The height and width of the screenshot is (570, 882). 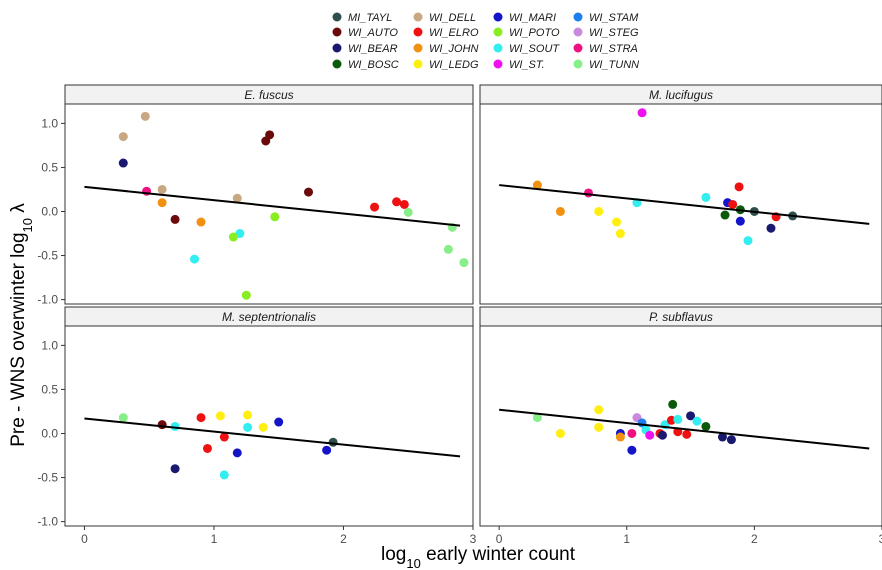 I want to click on facet-title: M. septentrionalis, so click(x=269, y=317).